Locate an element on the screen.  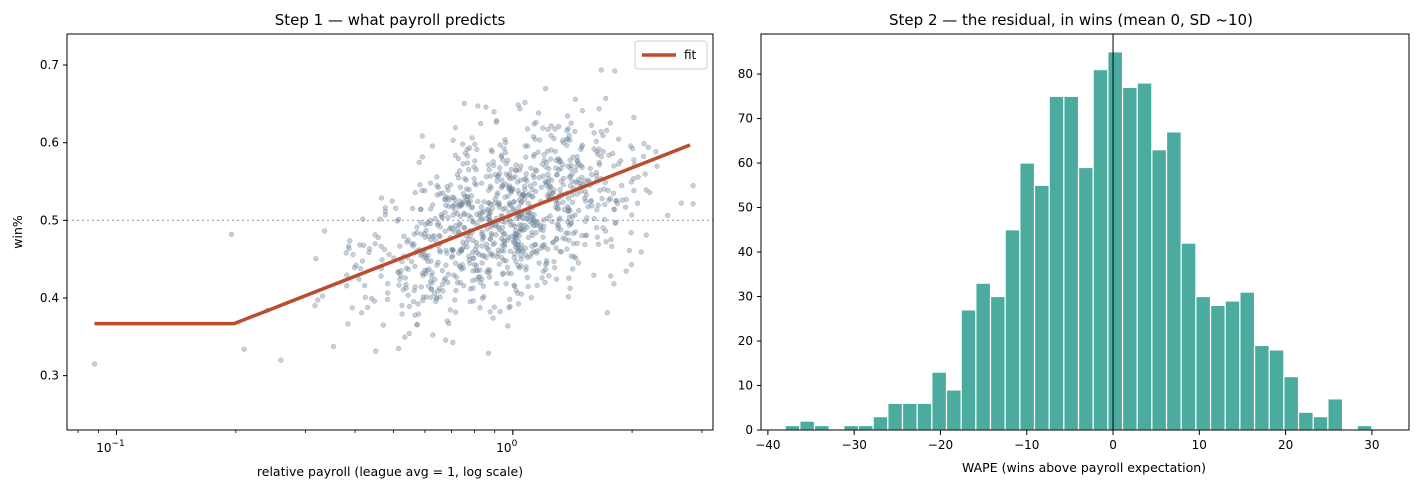
panel2-x-label: WAPE (wins above payroll expectation) is located at coordinates (1084, 467).